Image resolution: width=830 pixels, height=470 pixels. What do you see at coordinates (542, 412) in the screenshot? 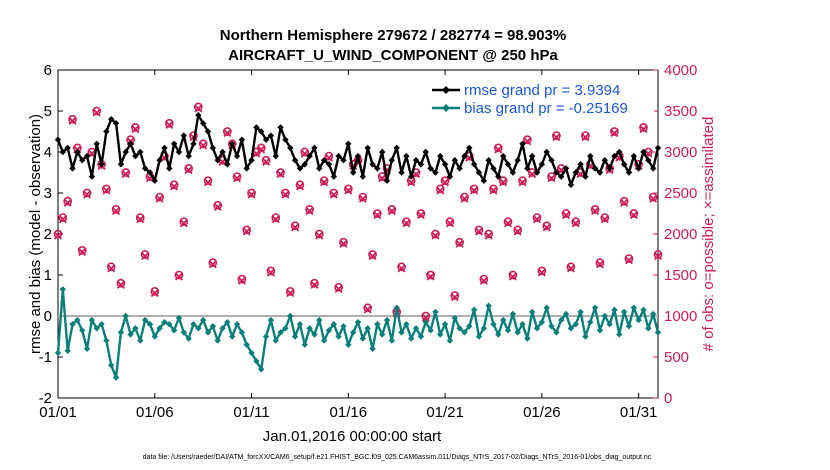
I see `x-tick-label: 01/26` at bounding box center [542, 412].